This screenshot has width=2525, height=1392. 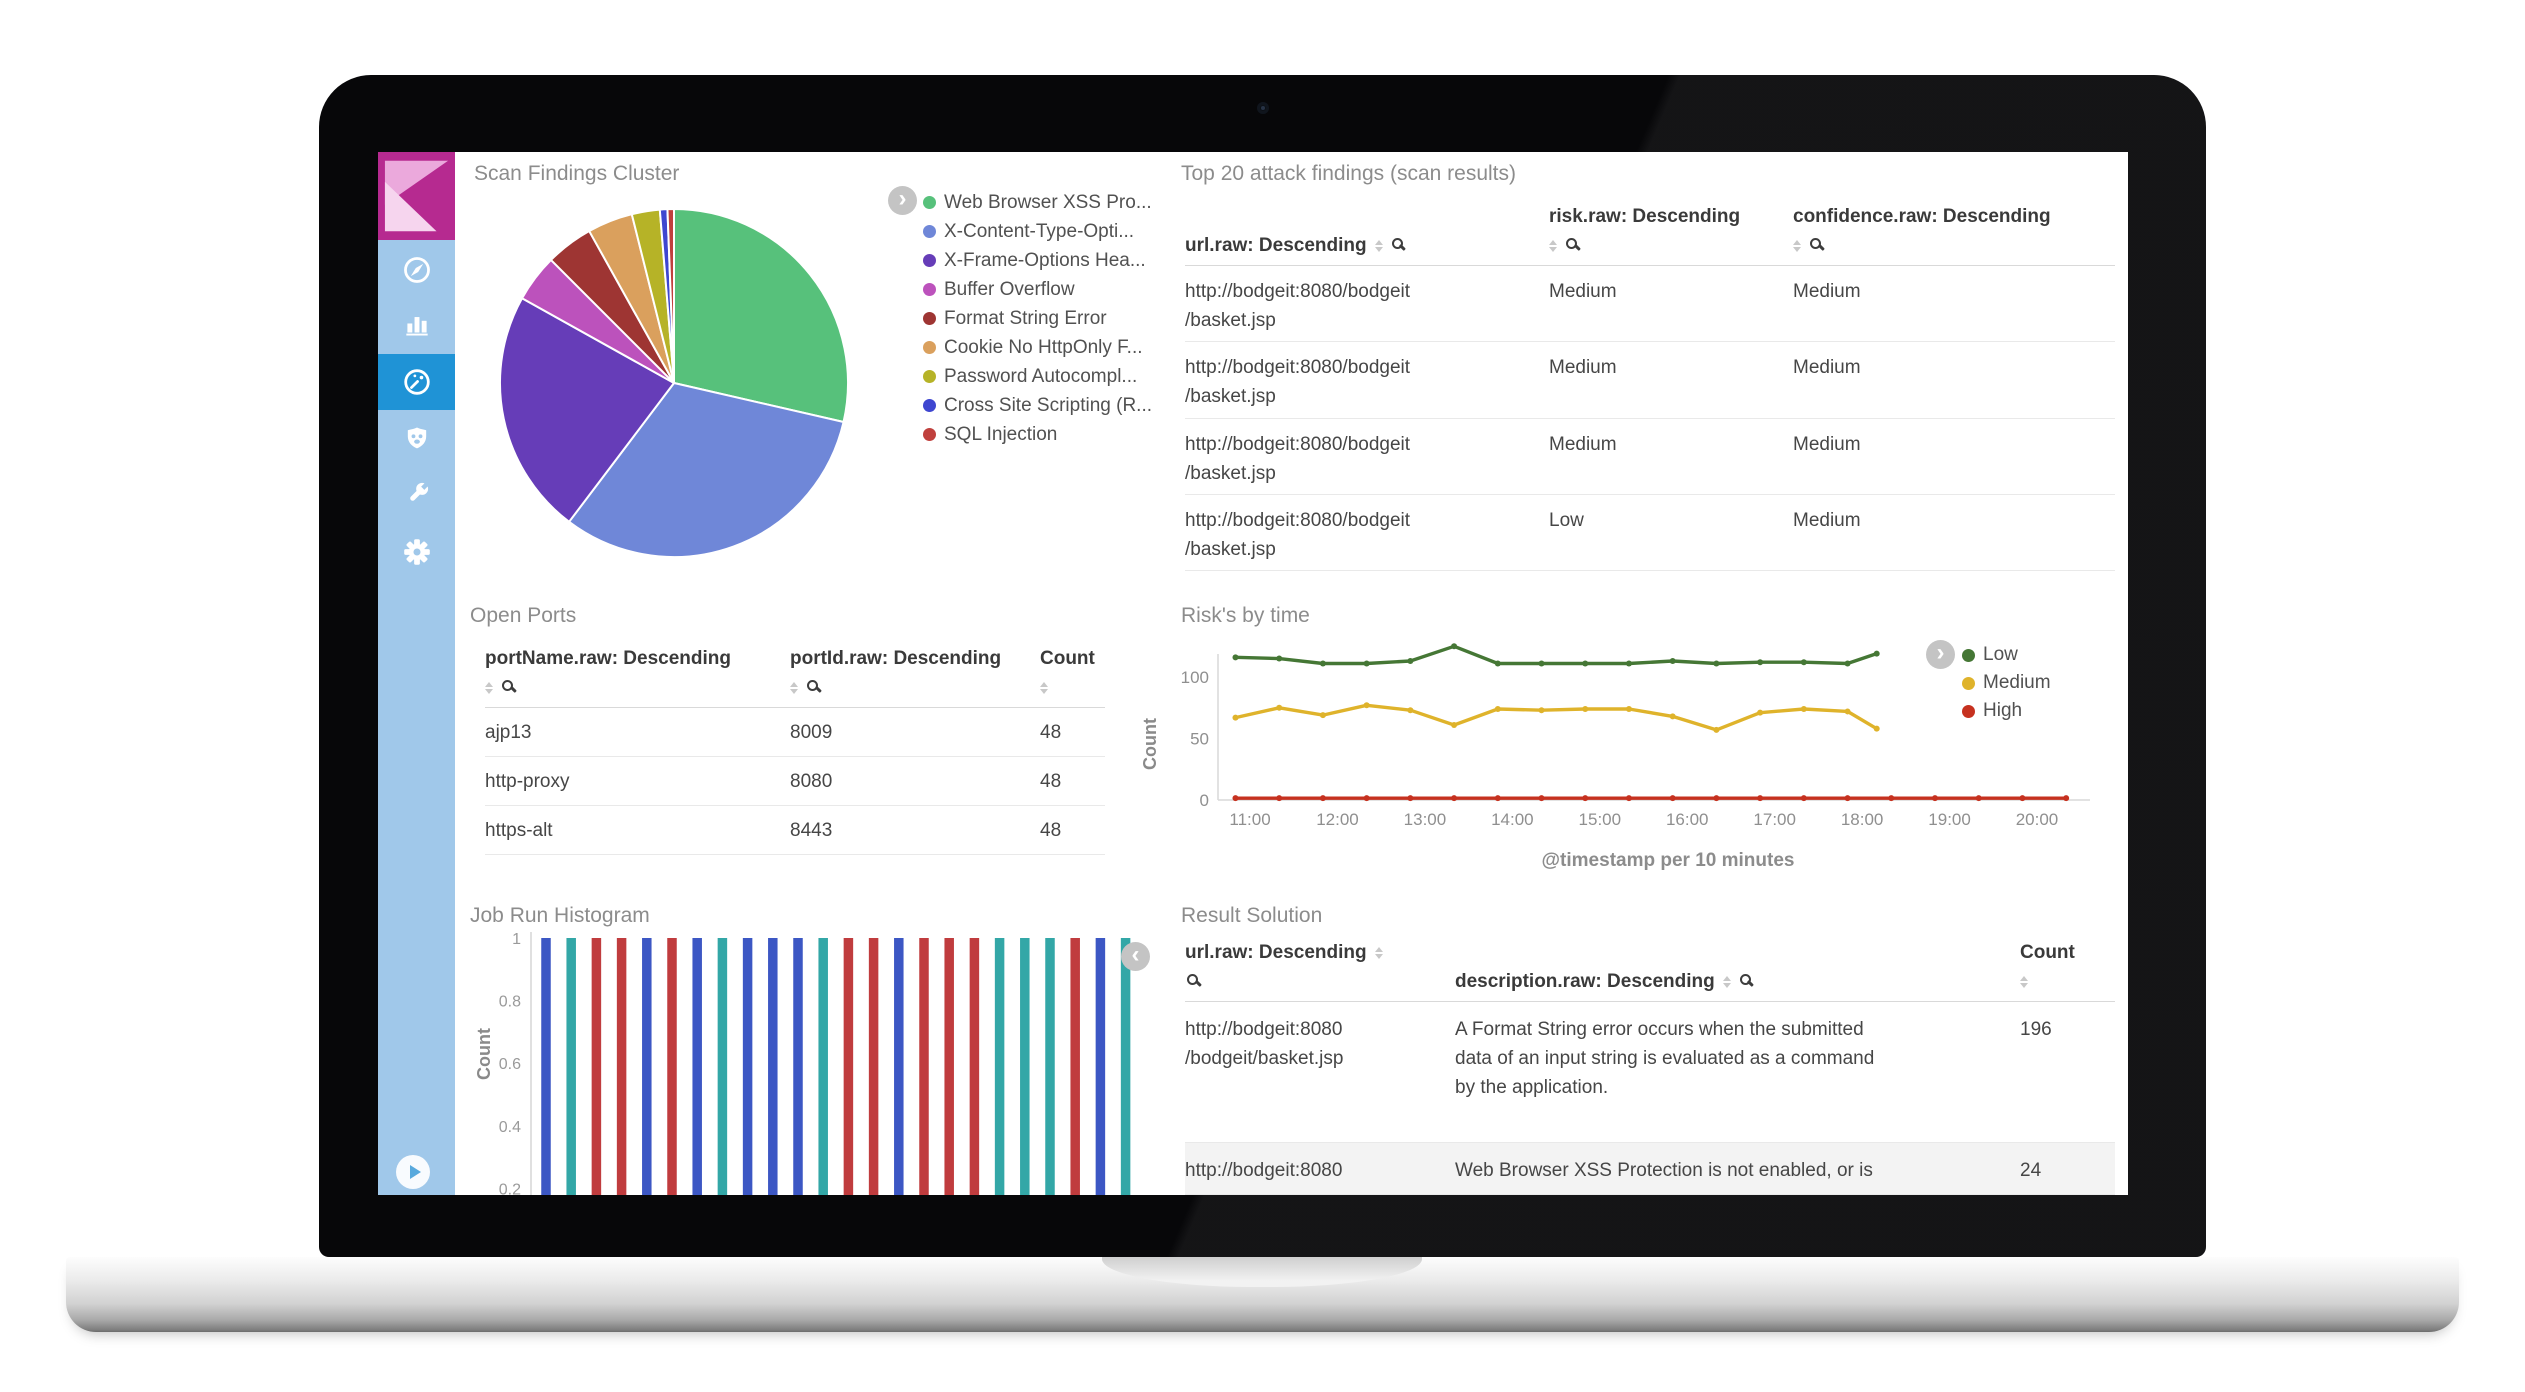 I want to click on legend-item: Medium, so click(x=2006, y=683).